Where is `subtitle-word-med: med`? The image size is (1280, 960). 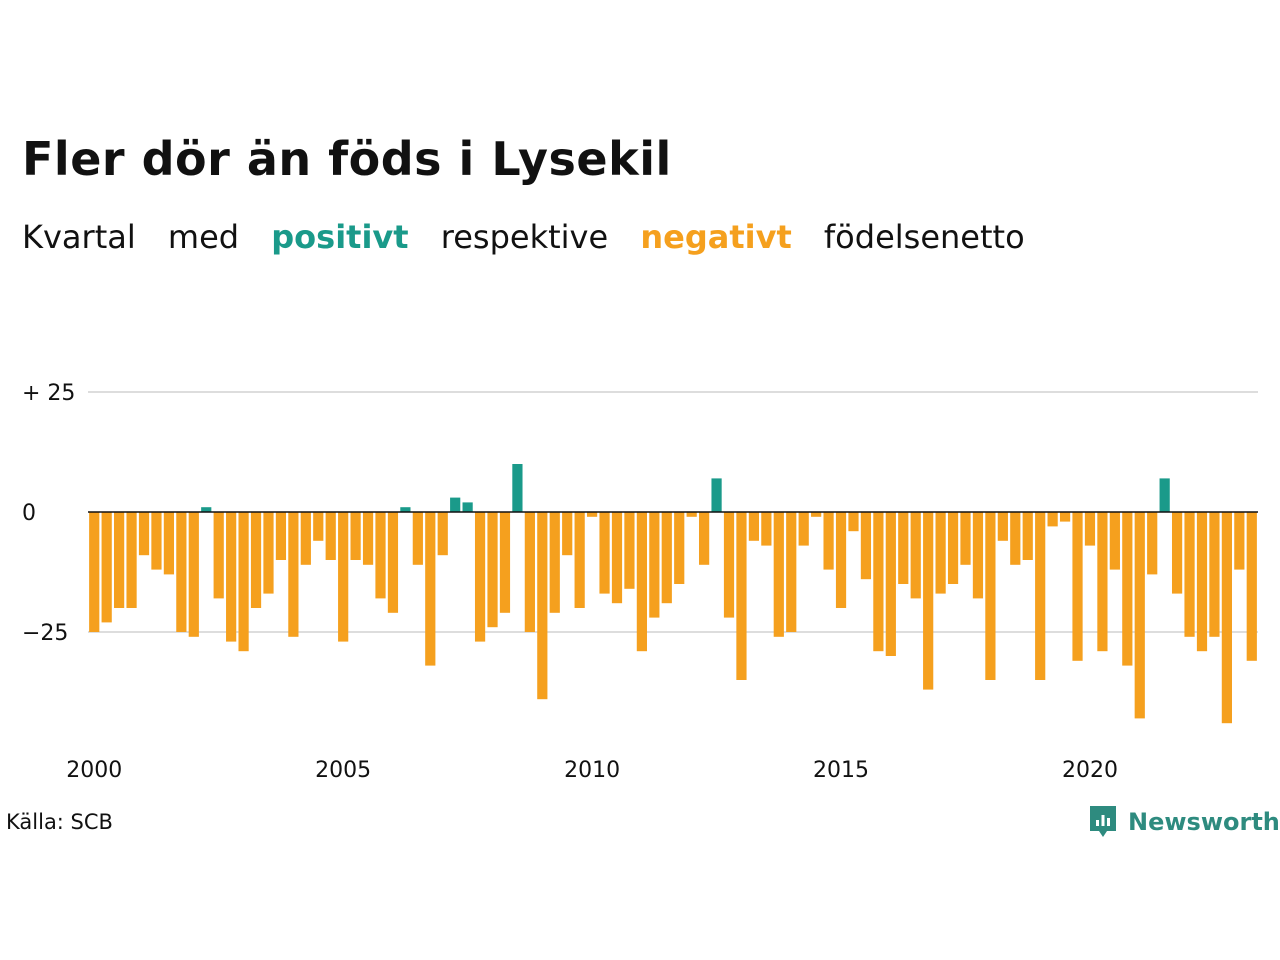
subtitle-word-med: med is located at coordinates (203, 237).